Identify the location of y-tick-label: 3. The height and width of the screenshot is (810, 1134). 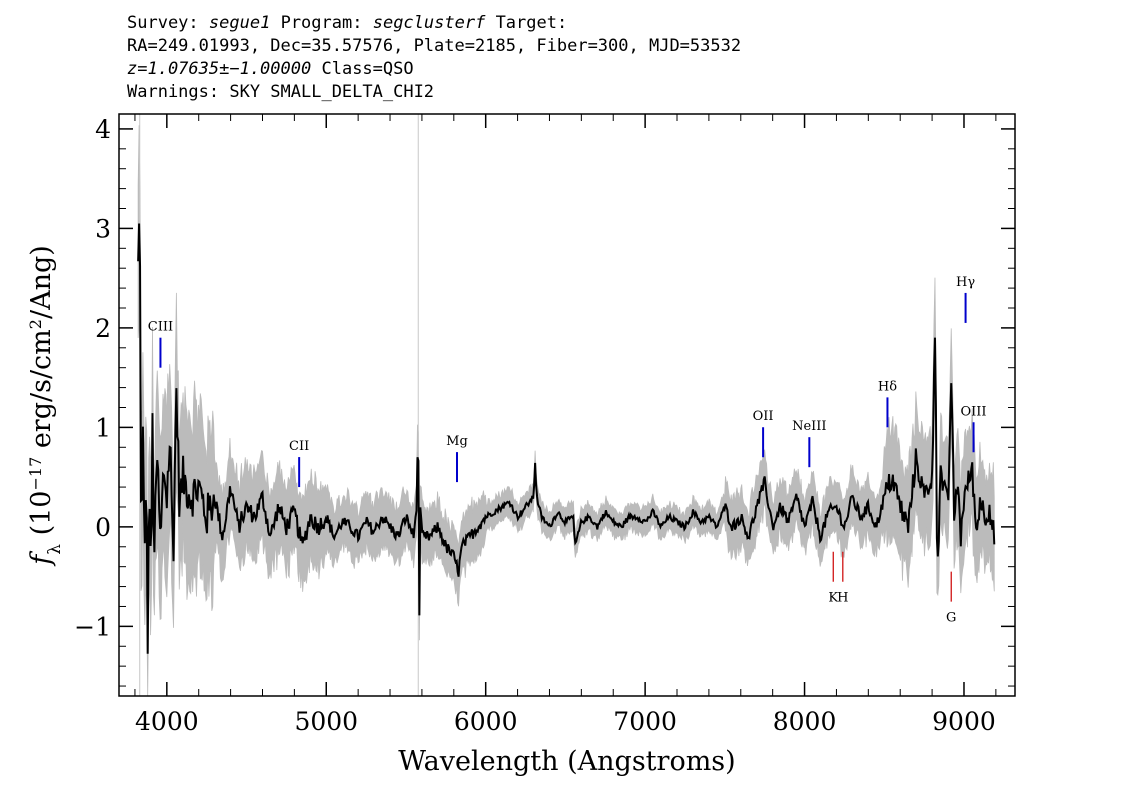
(103, 228).